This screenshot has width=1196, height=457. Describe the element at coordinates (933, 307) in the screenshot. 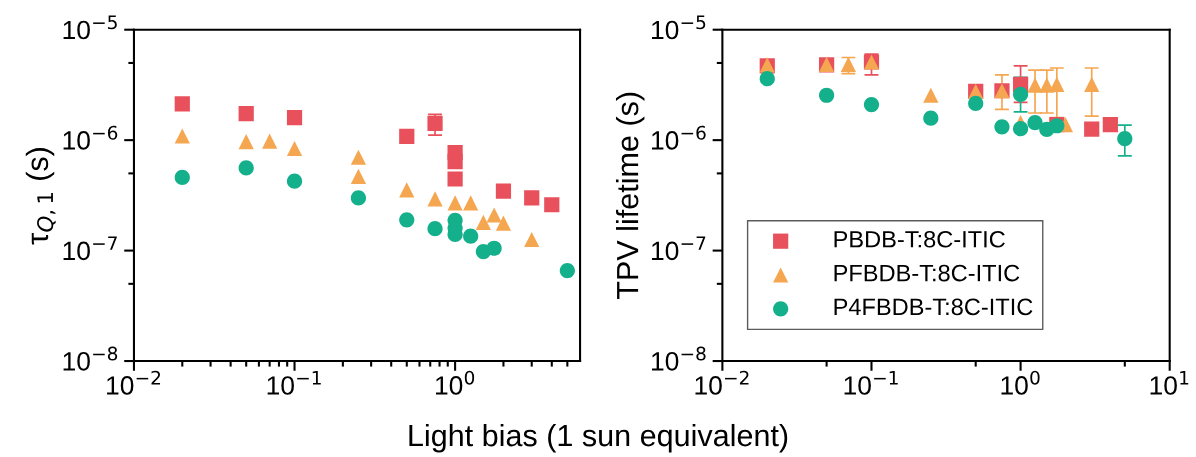

I see `legend-label: P4FBDB-T:8C-ITIC` at that location.